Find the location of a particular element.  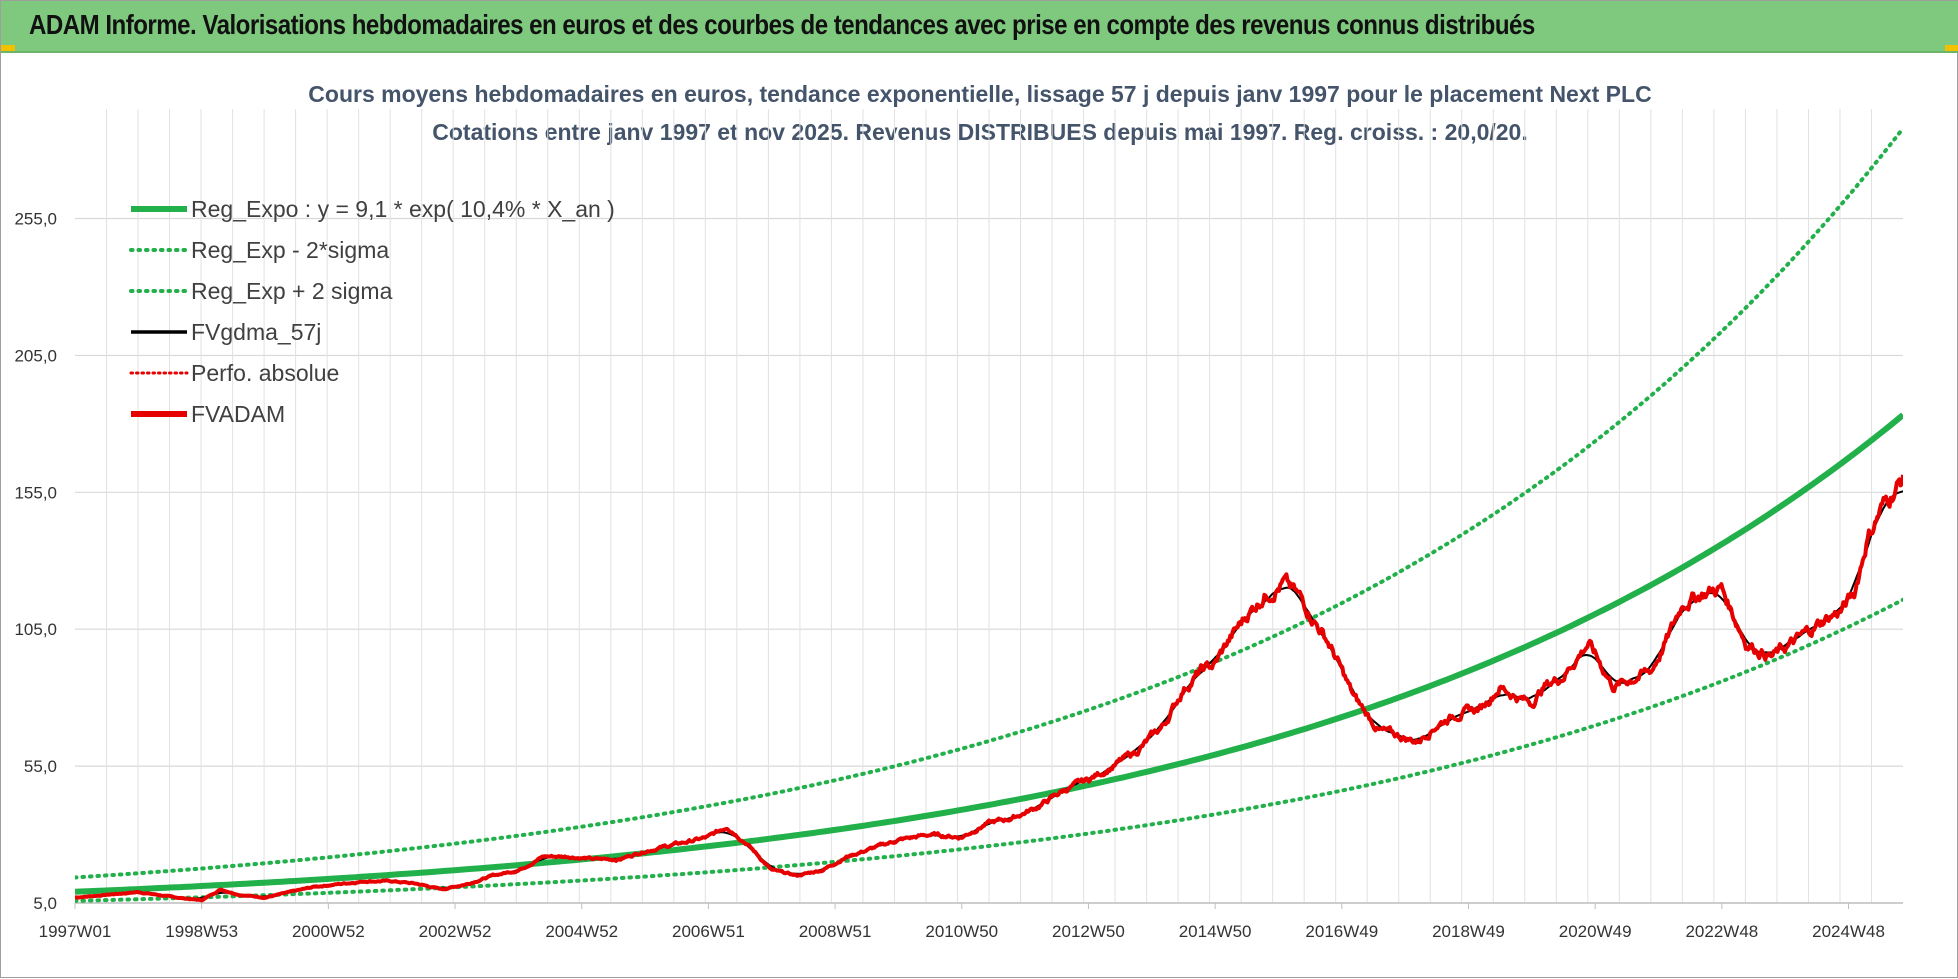

x-tick-label: 2004W52 is located at coordinates (581, 931).